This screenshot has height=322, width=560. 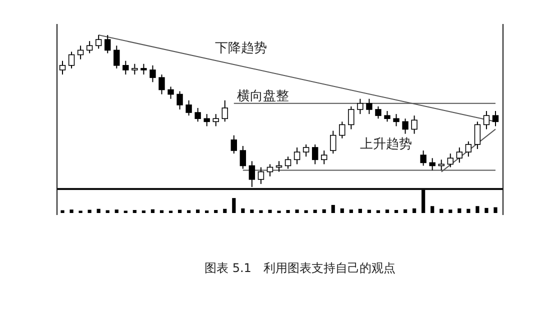 I want to click on annotation: 横向盘整, so click(x=263, y=96).